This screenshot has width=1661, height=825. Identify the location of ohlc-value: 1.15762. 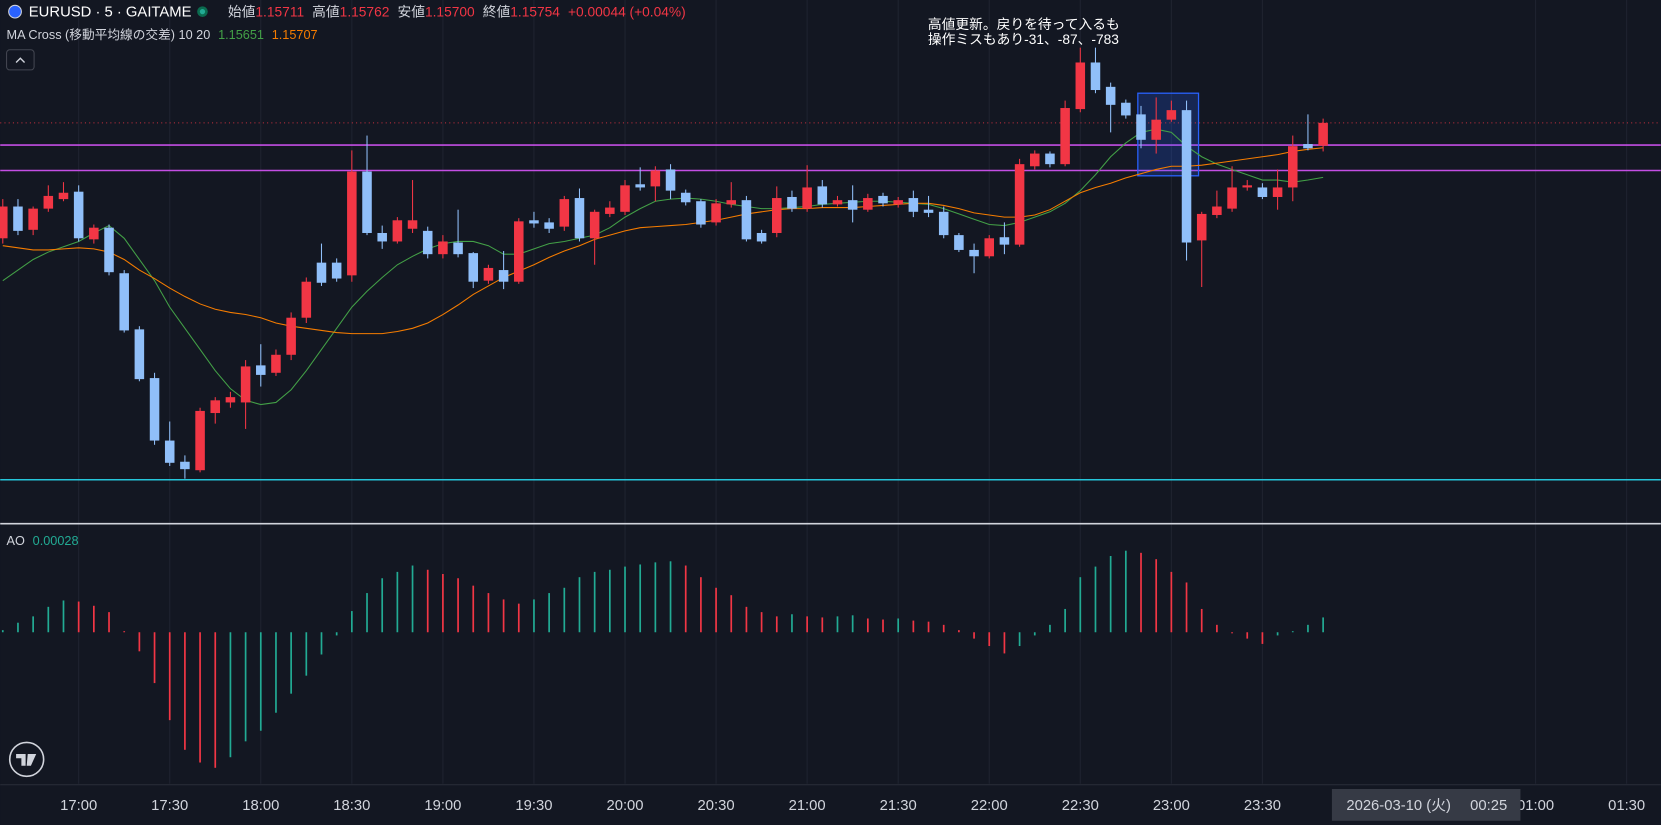
(365, 11).